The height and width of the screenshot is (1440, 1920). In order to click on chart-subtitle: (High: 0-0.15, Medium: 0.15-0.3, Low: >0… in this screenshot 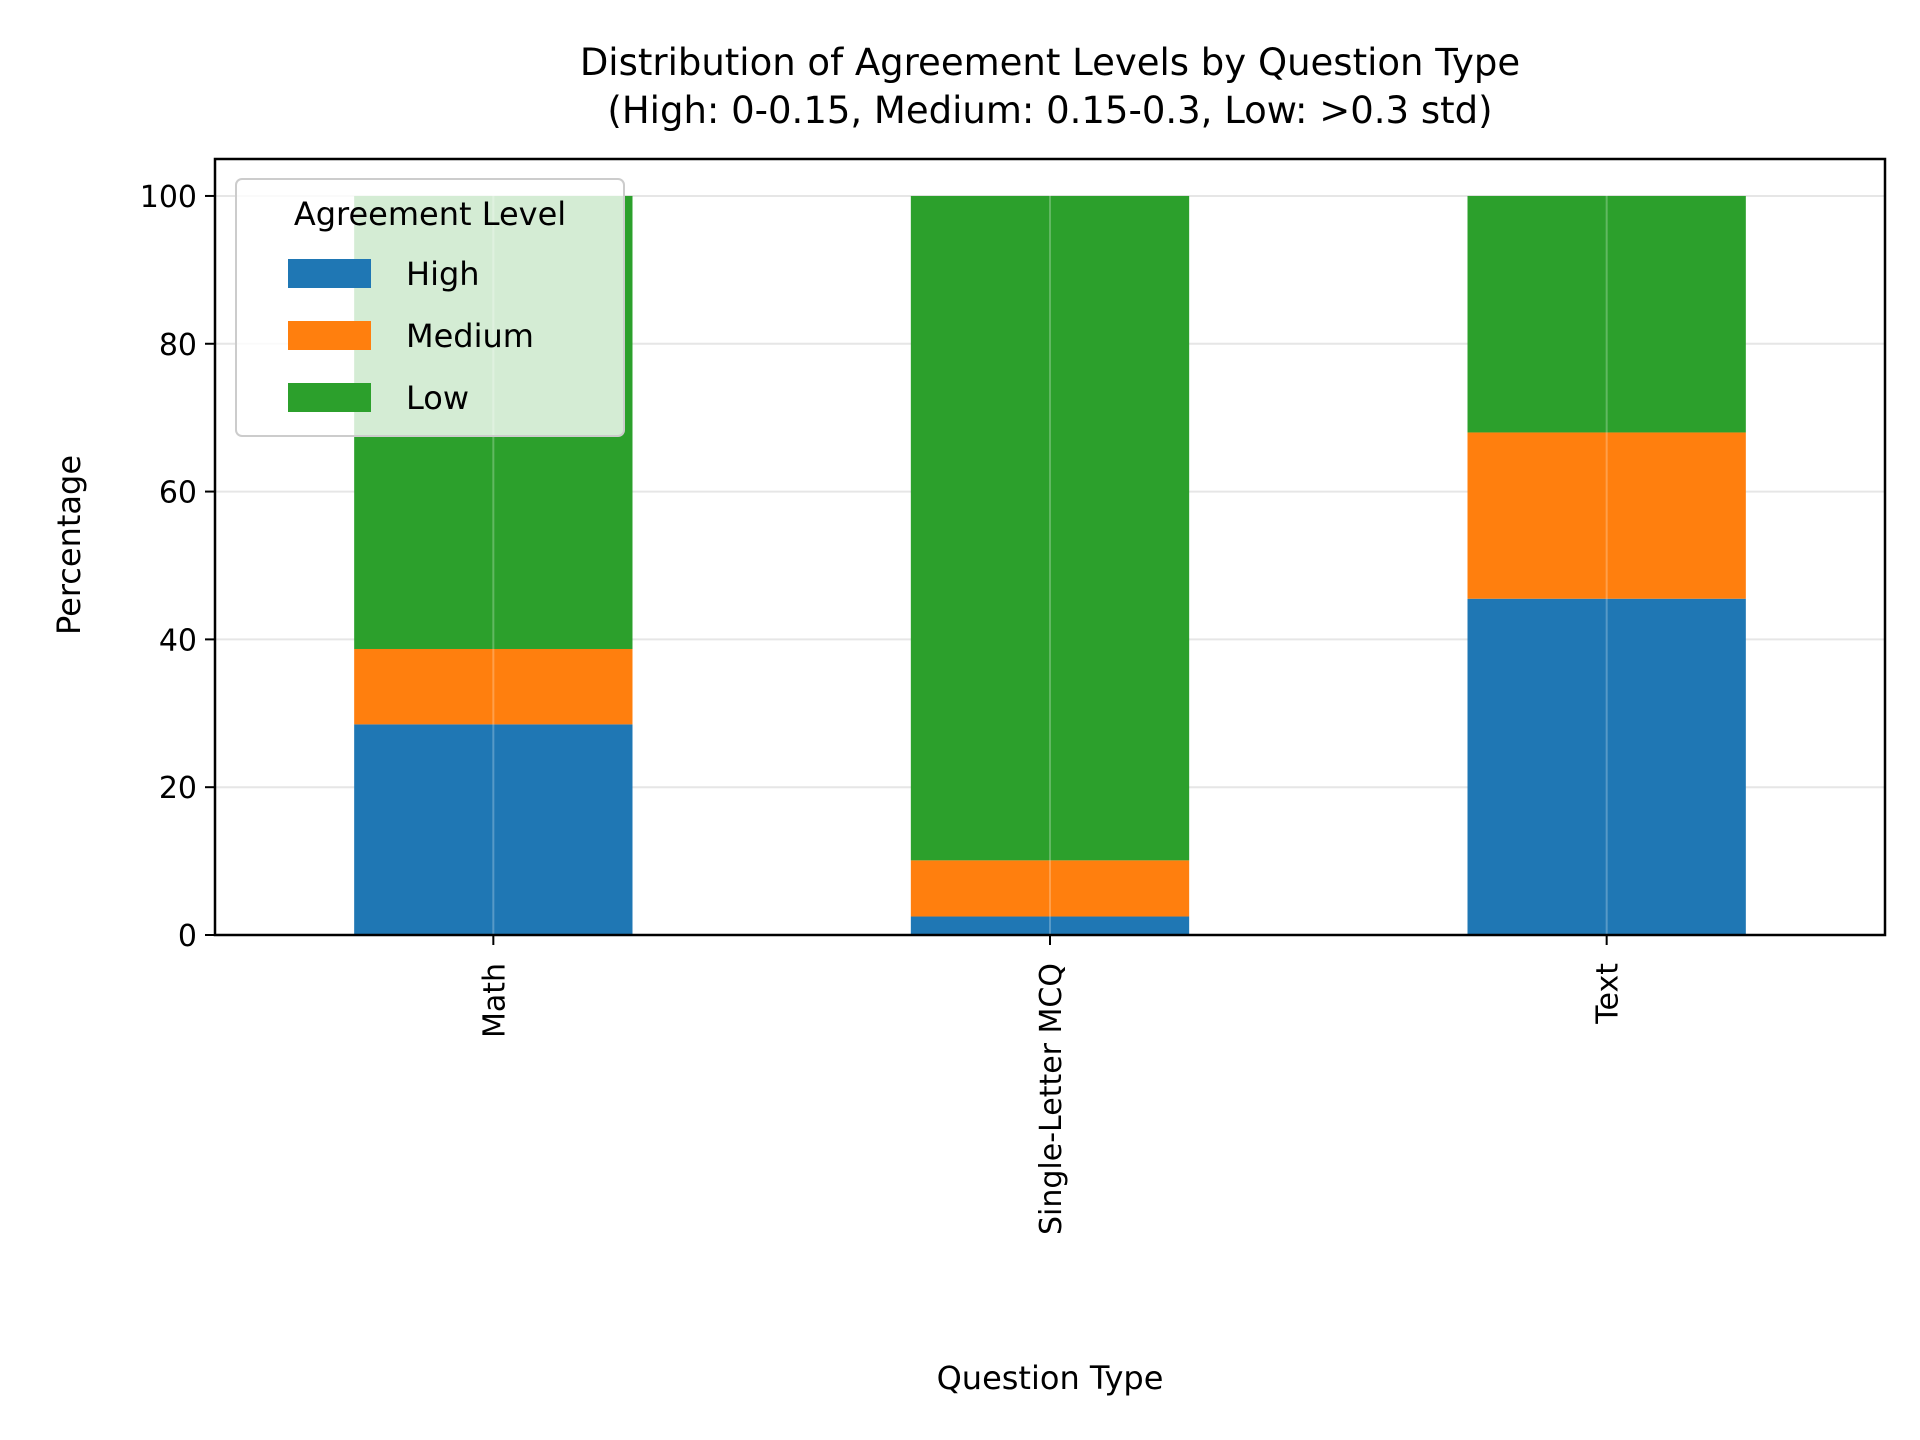, I will do `click(1049, 110)`.